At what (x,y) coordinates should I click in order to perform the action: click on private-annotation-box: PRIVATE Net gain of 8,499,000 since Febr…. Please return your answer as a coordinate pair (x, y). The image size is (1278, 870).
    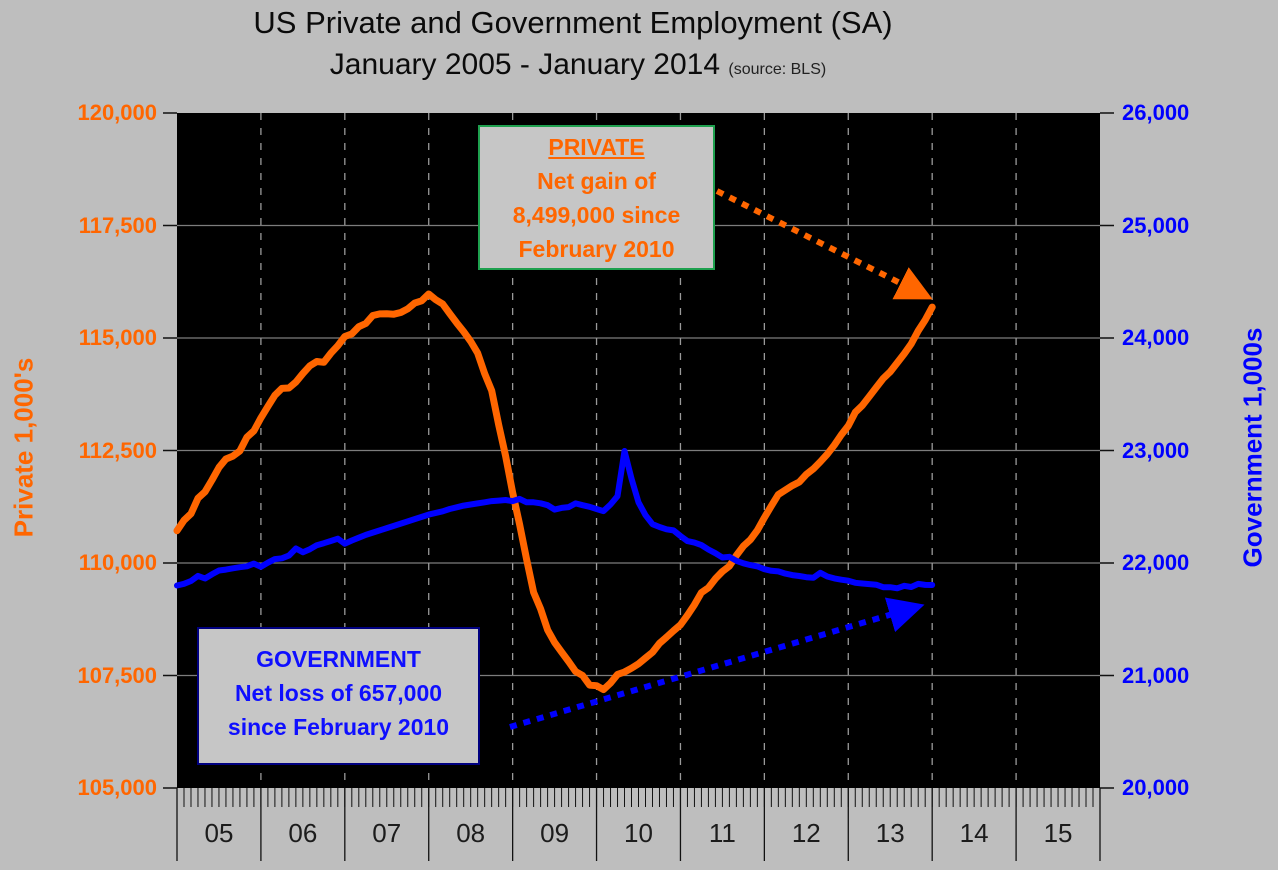
    Looking at the image, I should click on (596, 197).